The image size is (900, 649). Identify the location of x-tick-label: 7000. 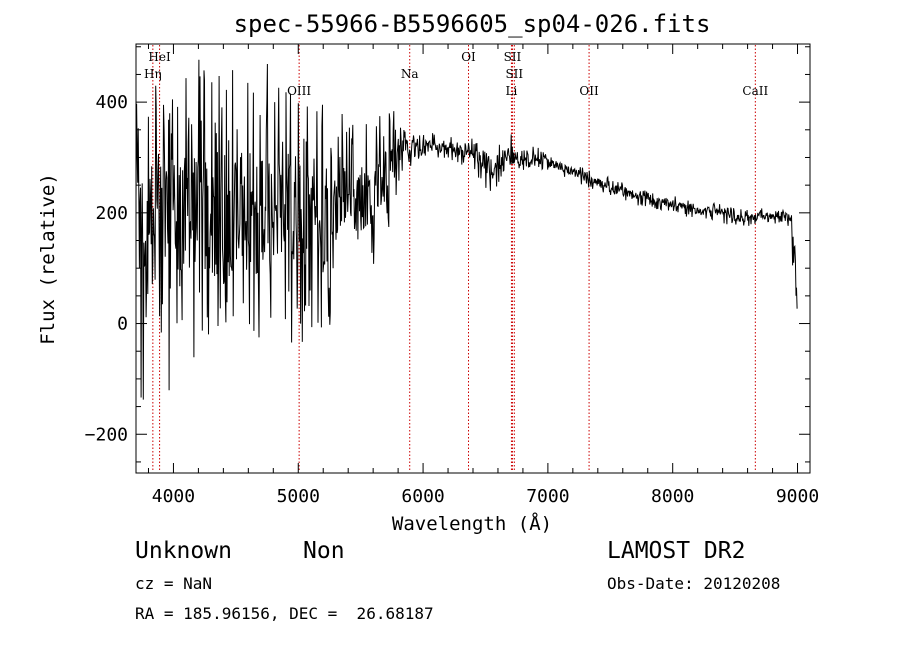
(547, 496).